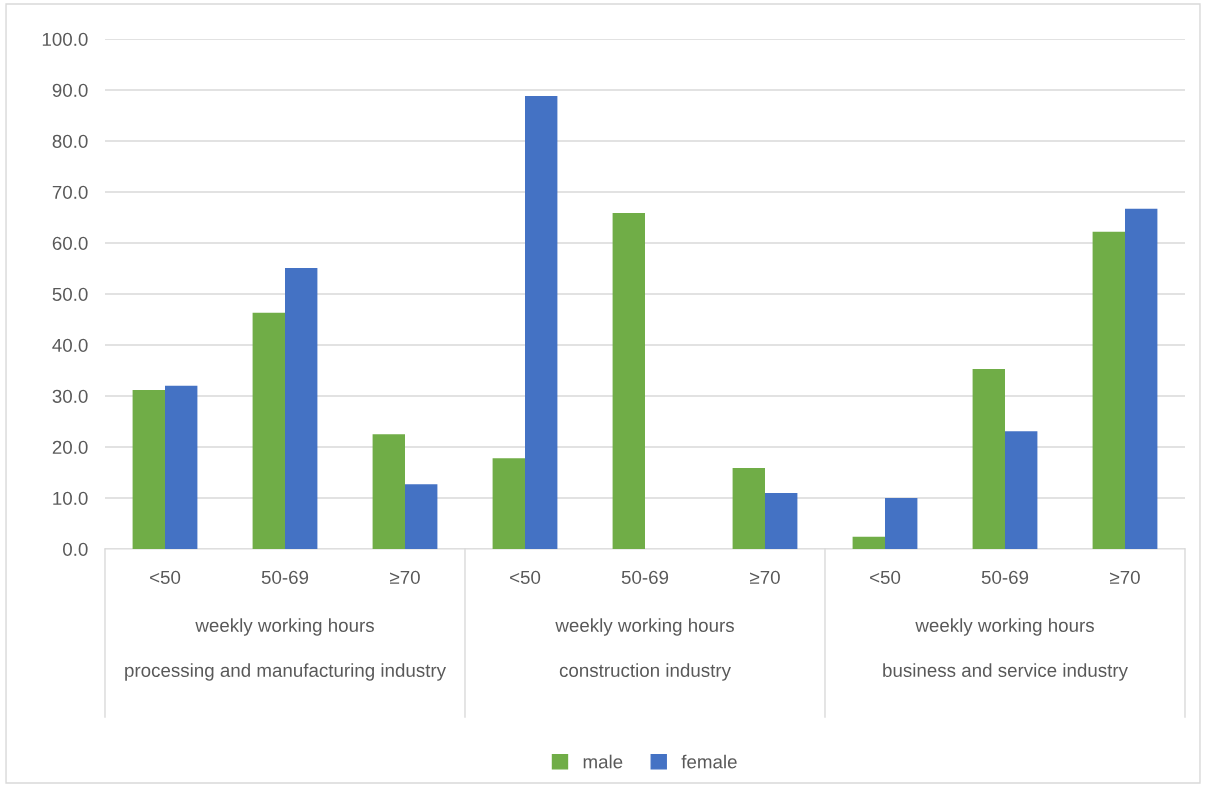 This screenshot has height=787, width=1206. What do you see at coordinates (70, 243) in the screenshot?
I see `y-tick-label: 60.0` at bounding box center [70, 243].